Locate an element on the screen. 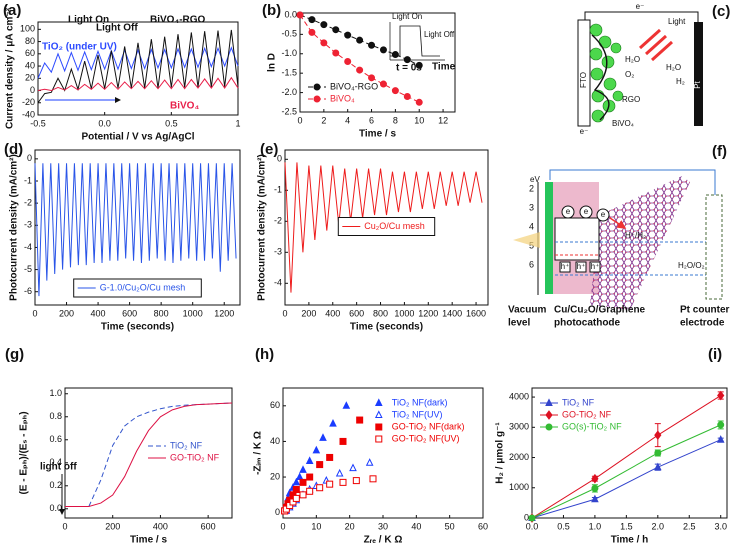  panel-label: (d) is located at coordinates (13, 149).